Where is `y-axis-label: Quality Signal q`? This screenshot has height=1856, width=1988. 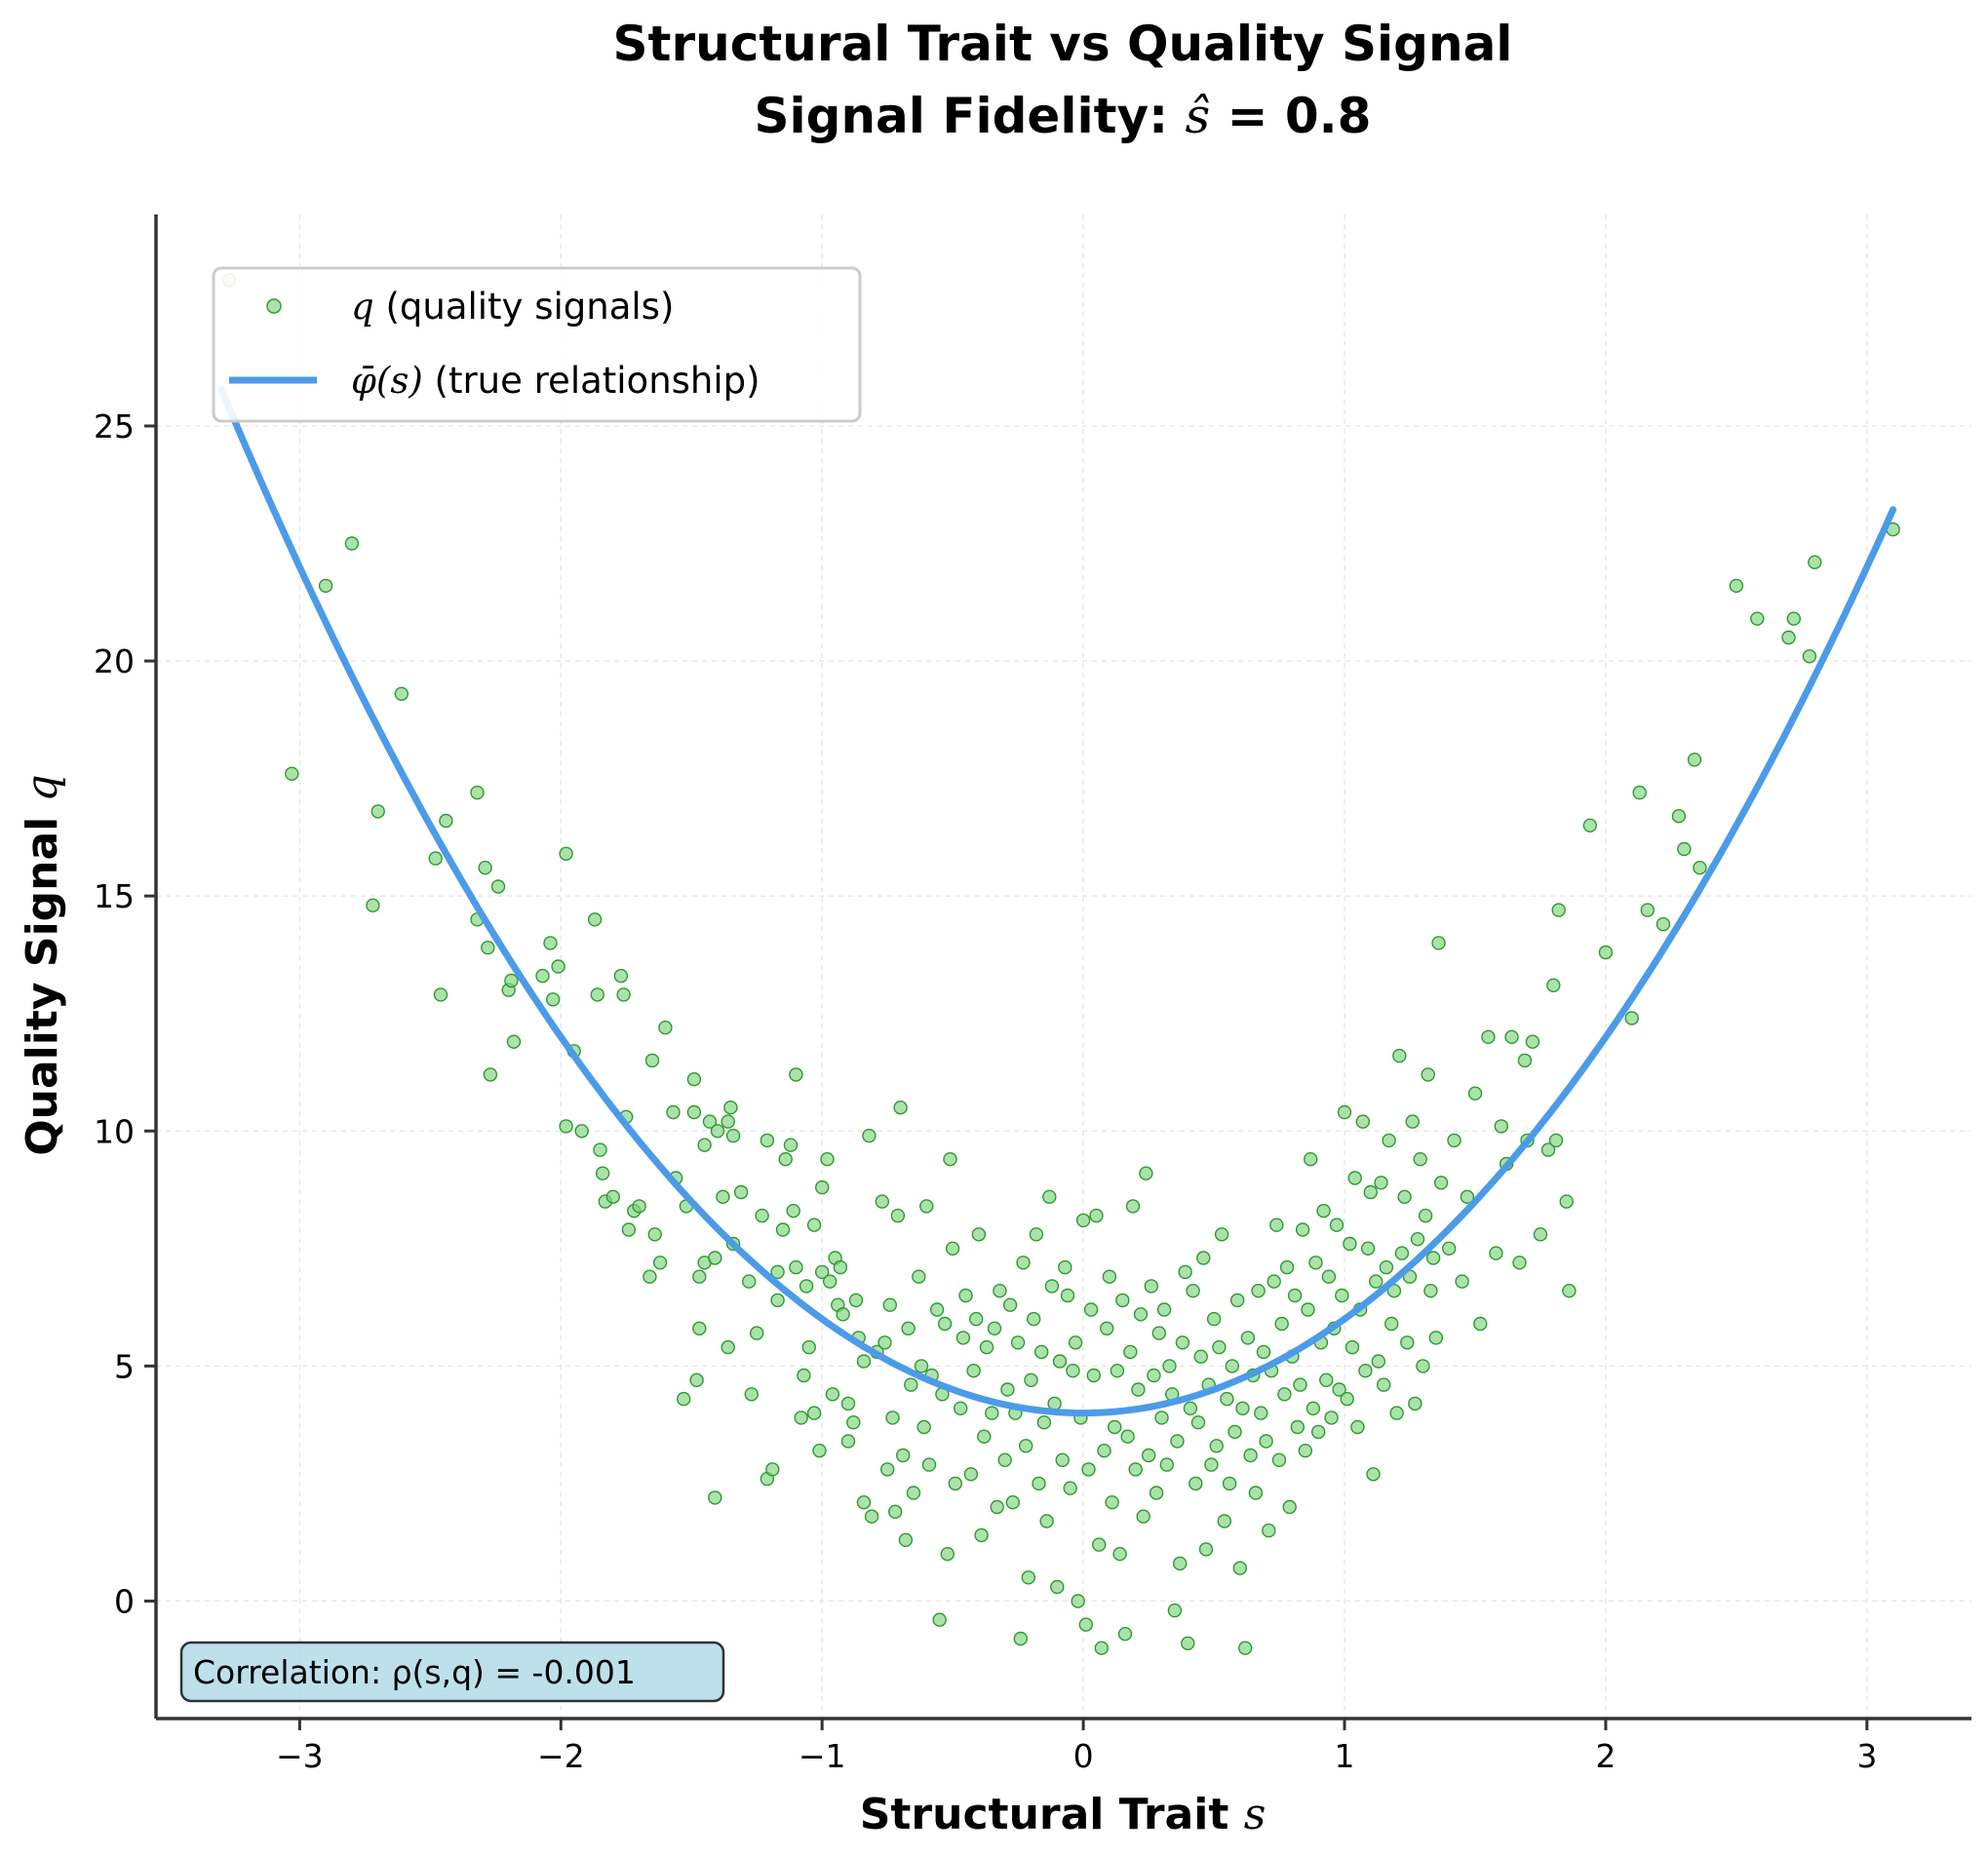
y-axis-label: Quality Signal q is located at coordinates (42, 965).